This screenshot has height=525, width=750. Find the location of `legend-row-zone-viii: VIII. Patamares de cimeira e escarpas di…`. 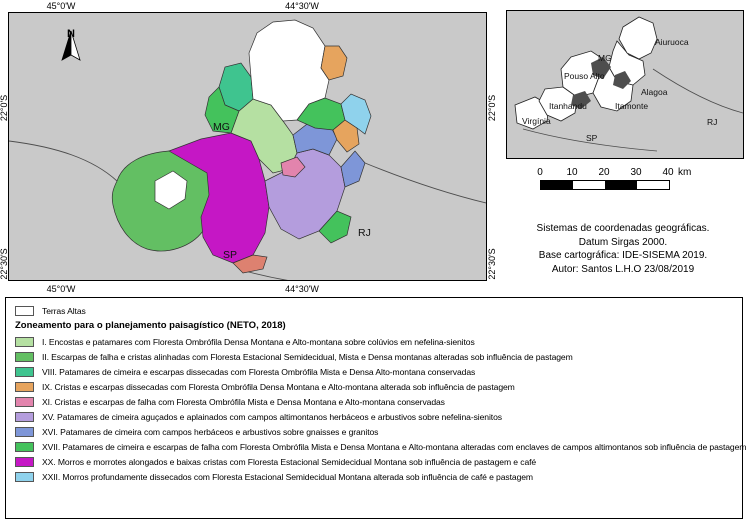

legend-row-zone-viii: VIII. Patamares de cimeira e escarpas di… is located at coordinates (374, 371).